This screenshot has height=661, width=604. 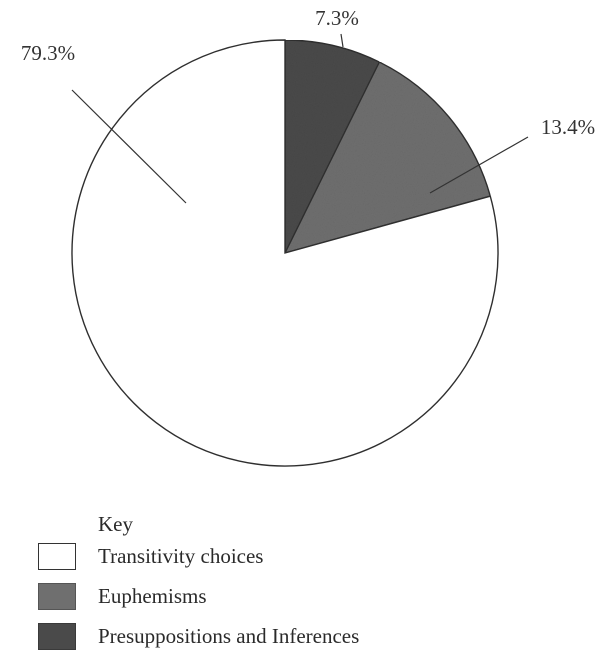 What do you see at coordinates (229, 635) in the screenshot?
I see `legend-label-presuppositions-and-inferences: Presuppositions and Inferences` at bounding box center [229, 635].